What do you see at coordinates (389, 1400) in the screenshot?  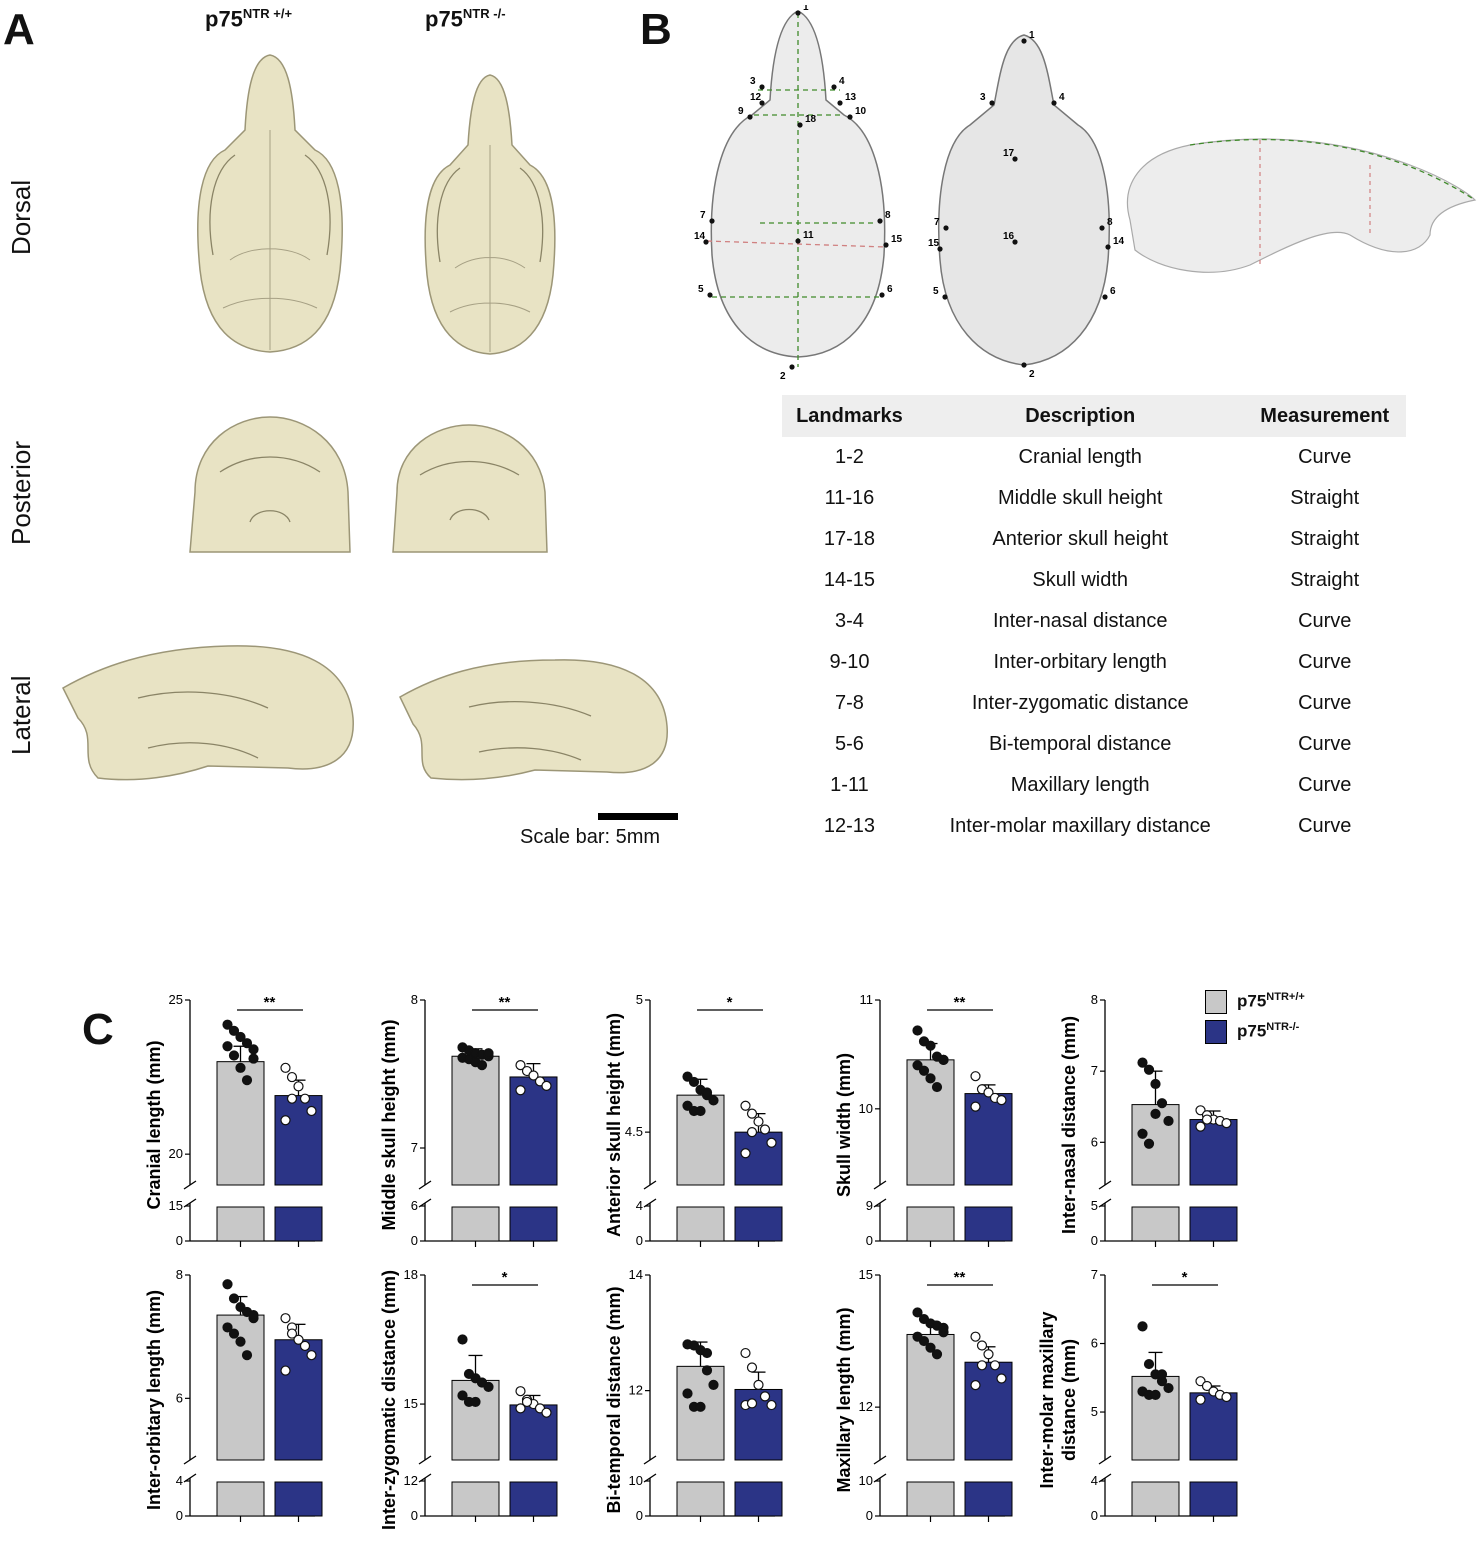 I see `y-axis-label: Inter-zygomatic distance (mm)` at bounding box center [389, 1400].